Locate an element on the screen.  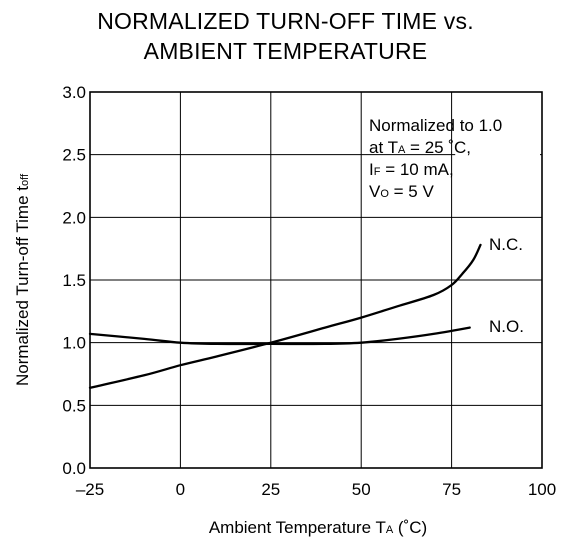
y-axis-label-sub: off is located at coordinates (25, 179).